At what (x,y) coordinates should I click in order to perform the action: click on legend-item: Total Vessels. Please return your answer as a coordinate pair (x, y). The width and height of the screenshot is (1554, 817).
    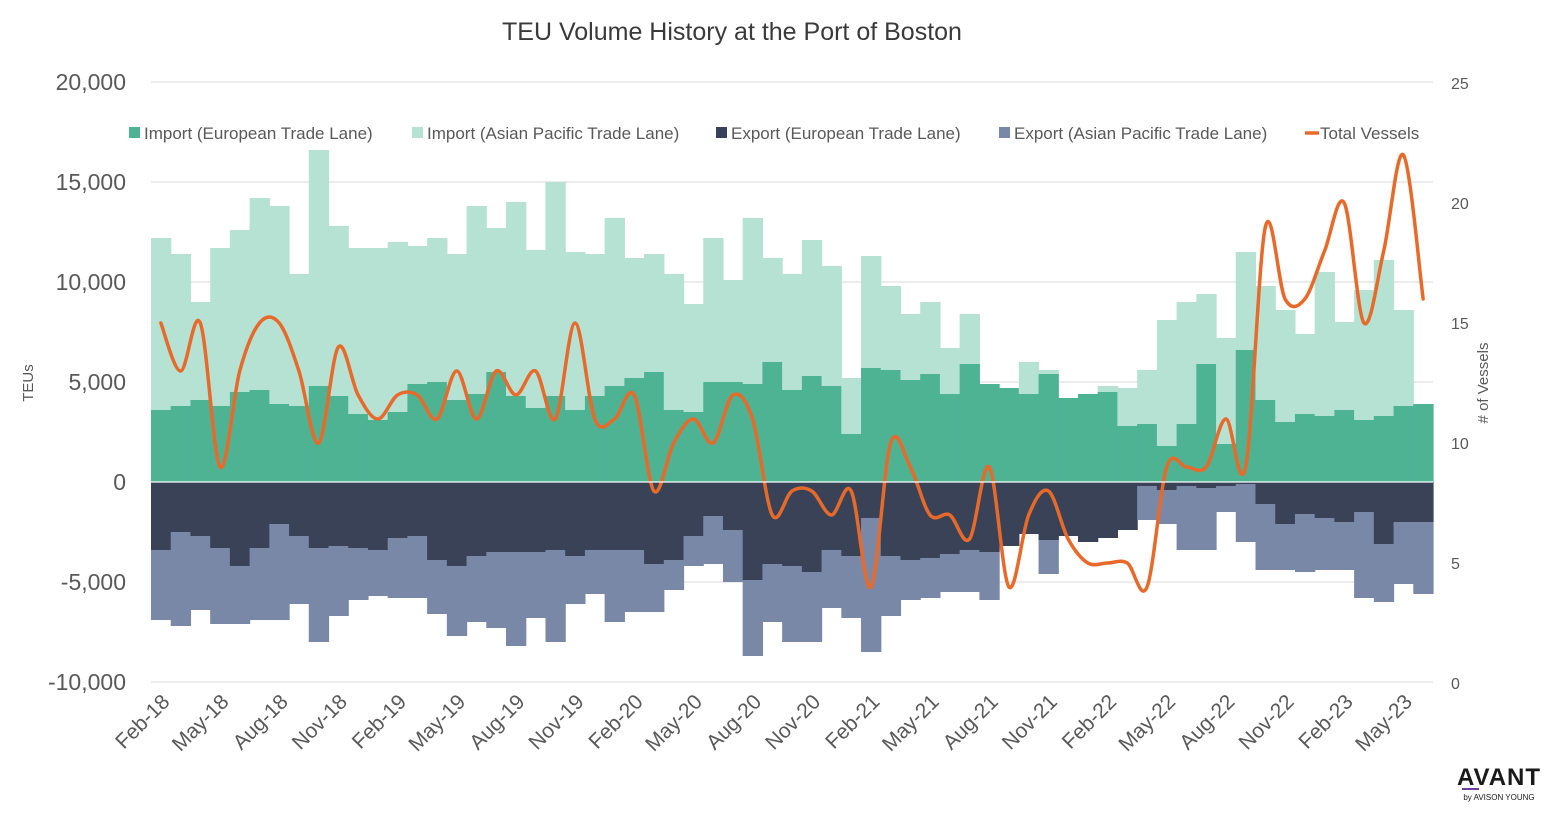
    Looking at the image, I should click on (1362, 133).